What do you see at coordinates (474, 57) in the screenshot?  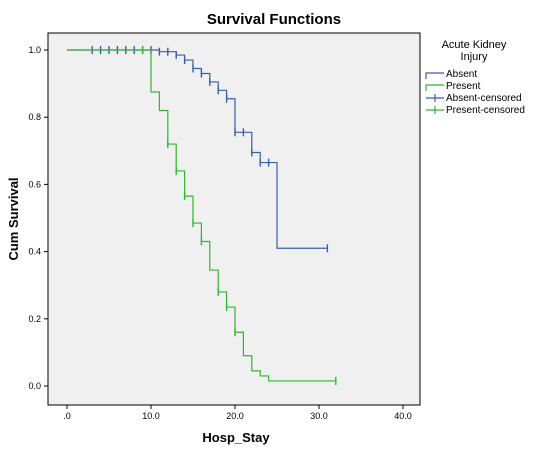 I see `legend-title-line2: Injury` at bounding box center [474, 57].